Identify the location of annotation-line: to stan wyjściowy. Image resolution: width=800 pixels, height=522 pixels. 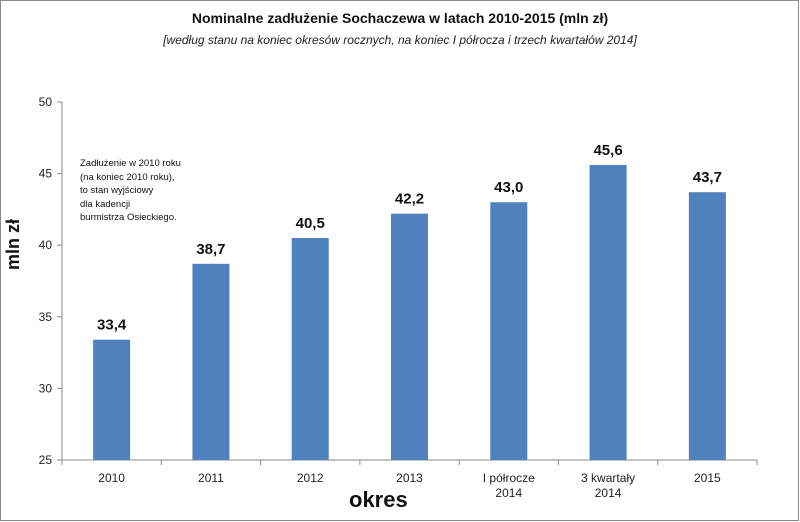
(117, 190).